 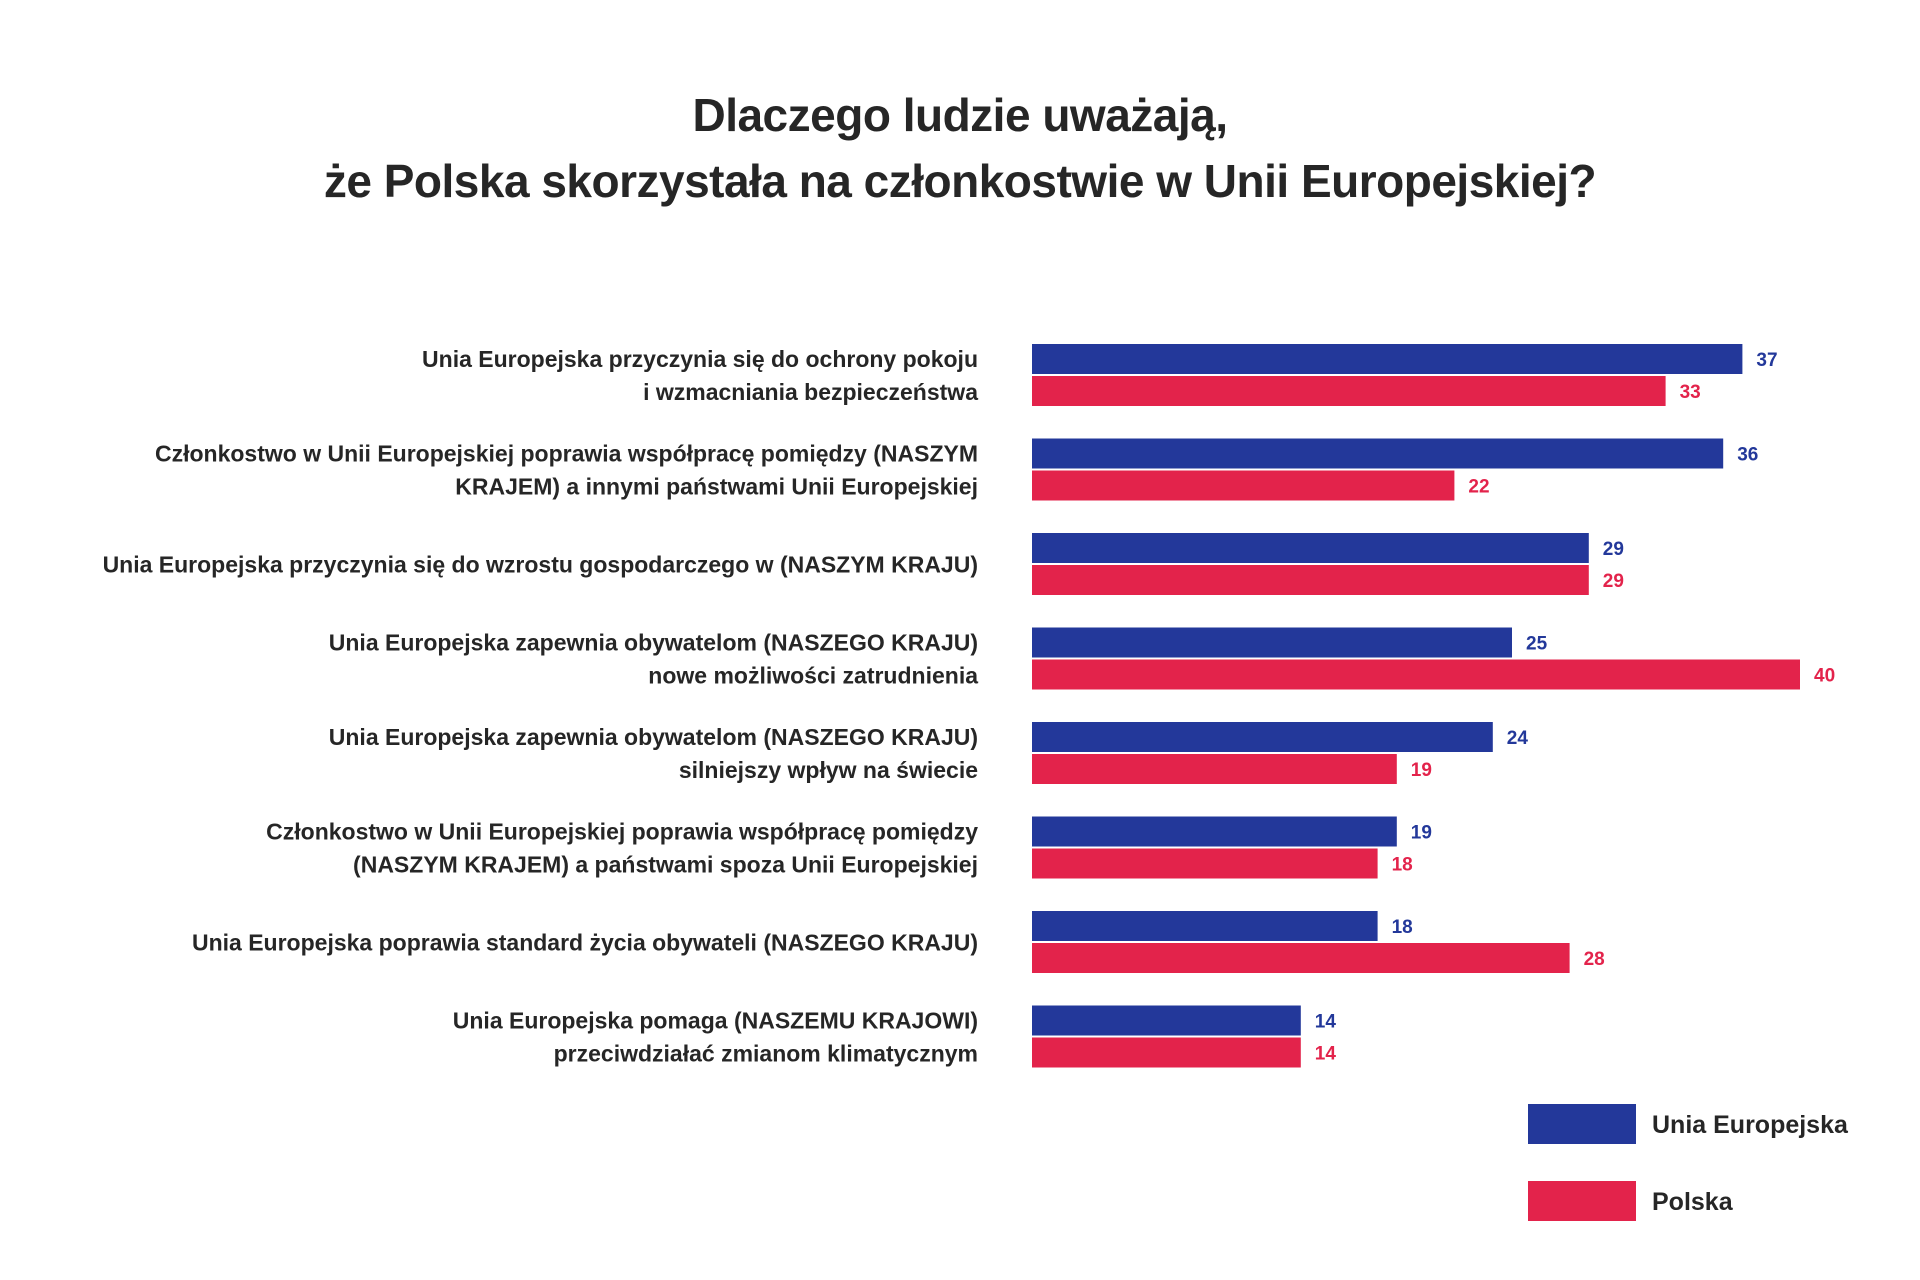 What do you see at coordinates (1750, 1125) in the screenshot?
I see `legend-label: Unia Europejska` at bounding box center [1750, 1125].